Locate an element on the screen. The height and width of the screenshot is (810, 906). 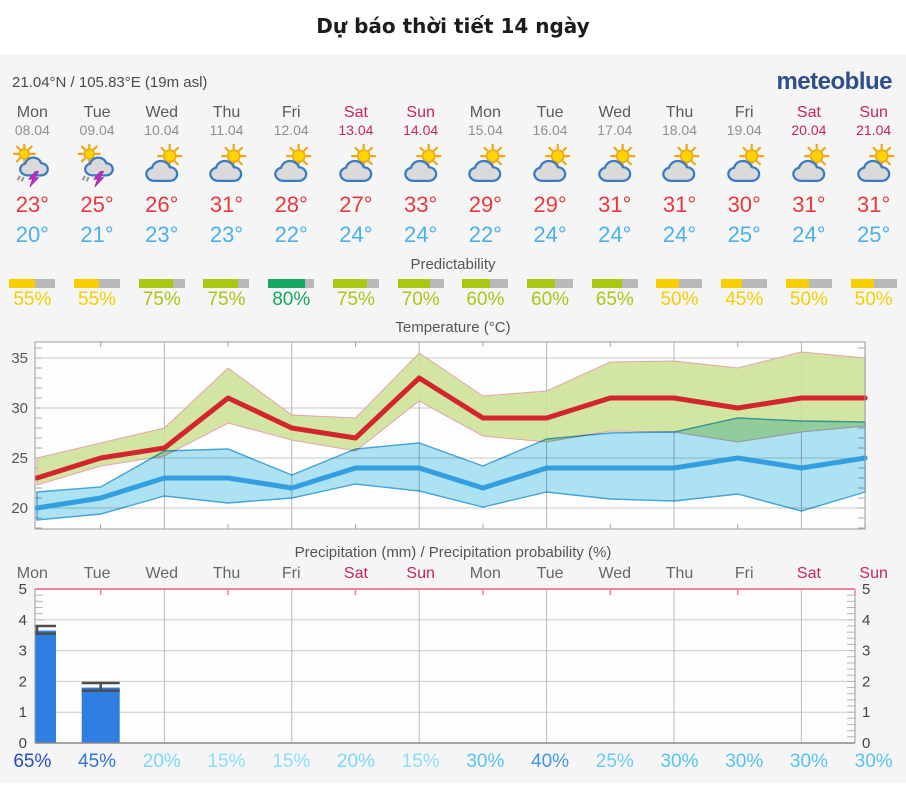
precip-day-label: Thu is located at coordinates (226, 573).